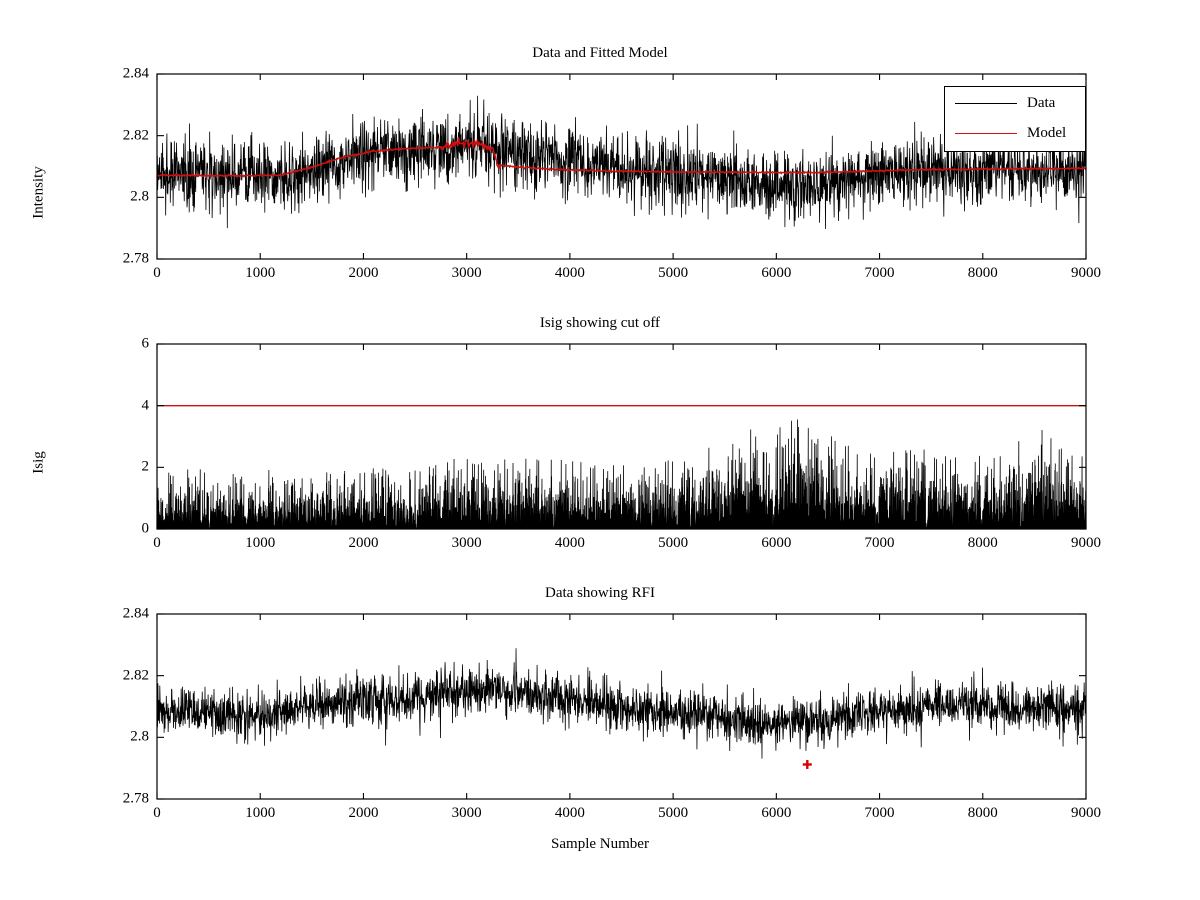 This screenshot has height=900, width=1200. I want to click on y-tick-label: 0, so click(145, 528).